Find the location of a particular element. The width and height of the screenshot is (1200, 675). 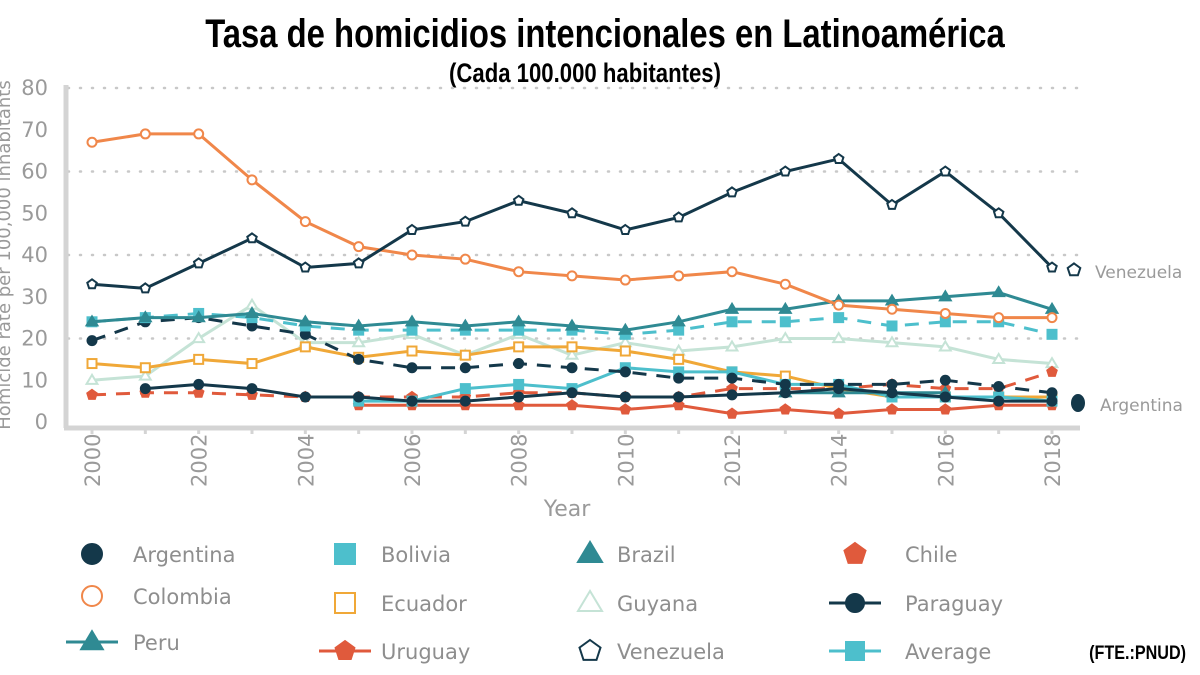

legend-marker-chile is located at coordinates (855, 552).